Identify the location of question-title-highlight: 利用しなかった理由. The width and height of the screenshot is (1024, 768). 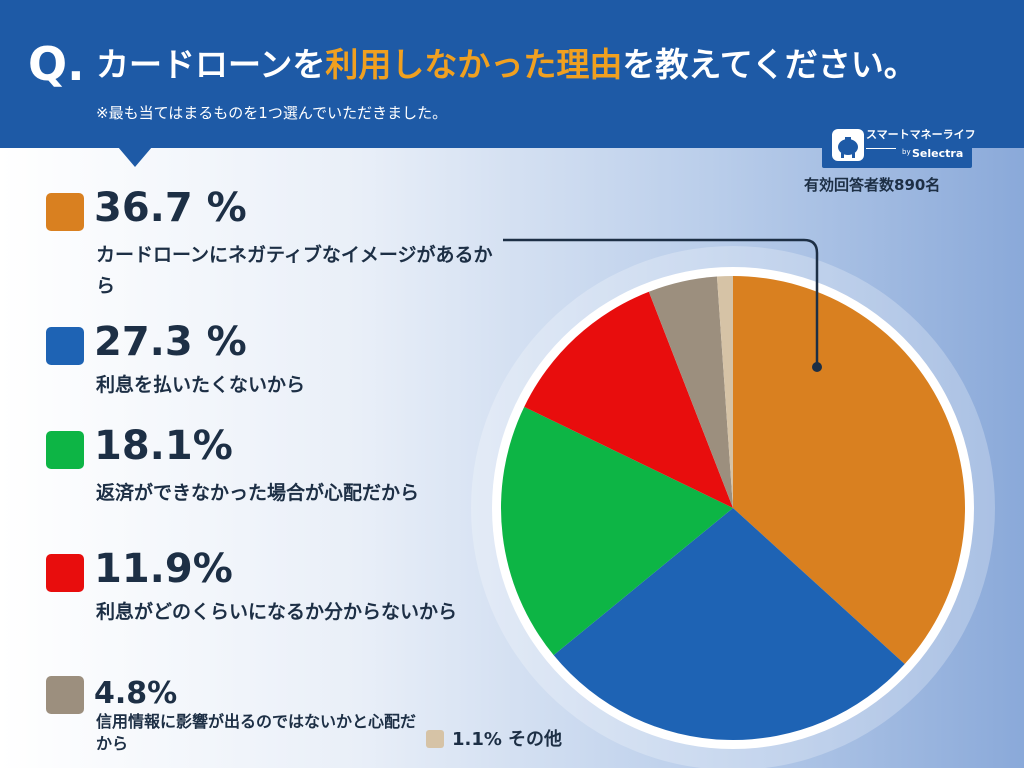
(474, 64).